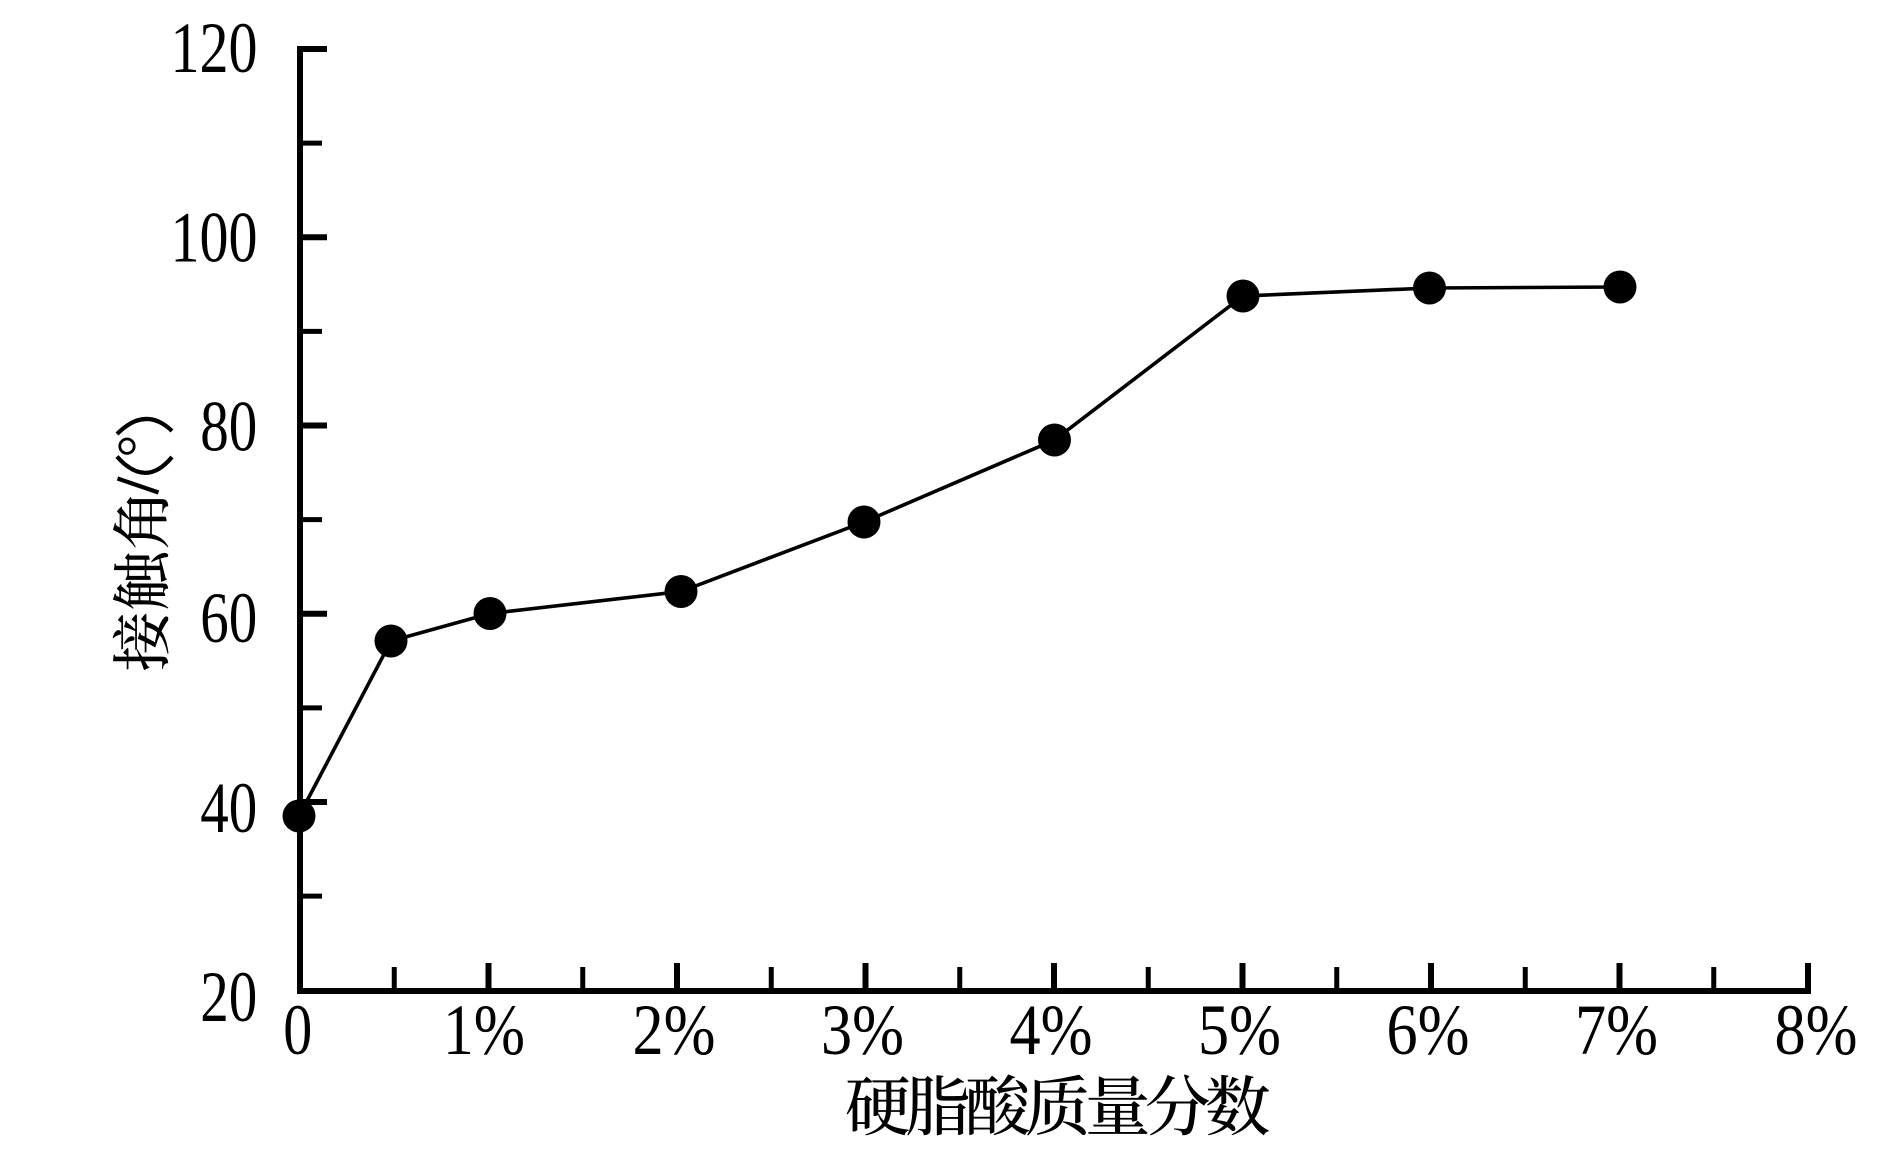 This screenshot has height=1150, width=1890. I want to click on svg-text: 8%, so click(1816, 1030).